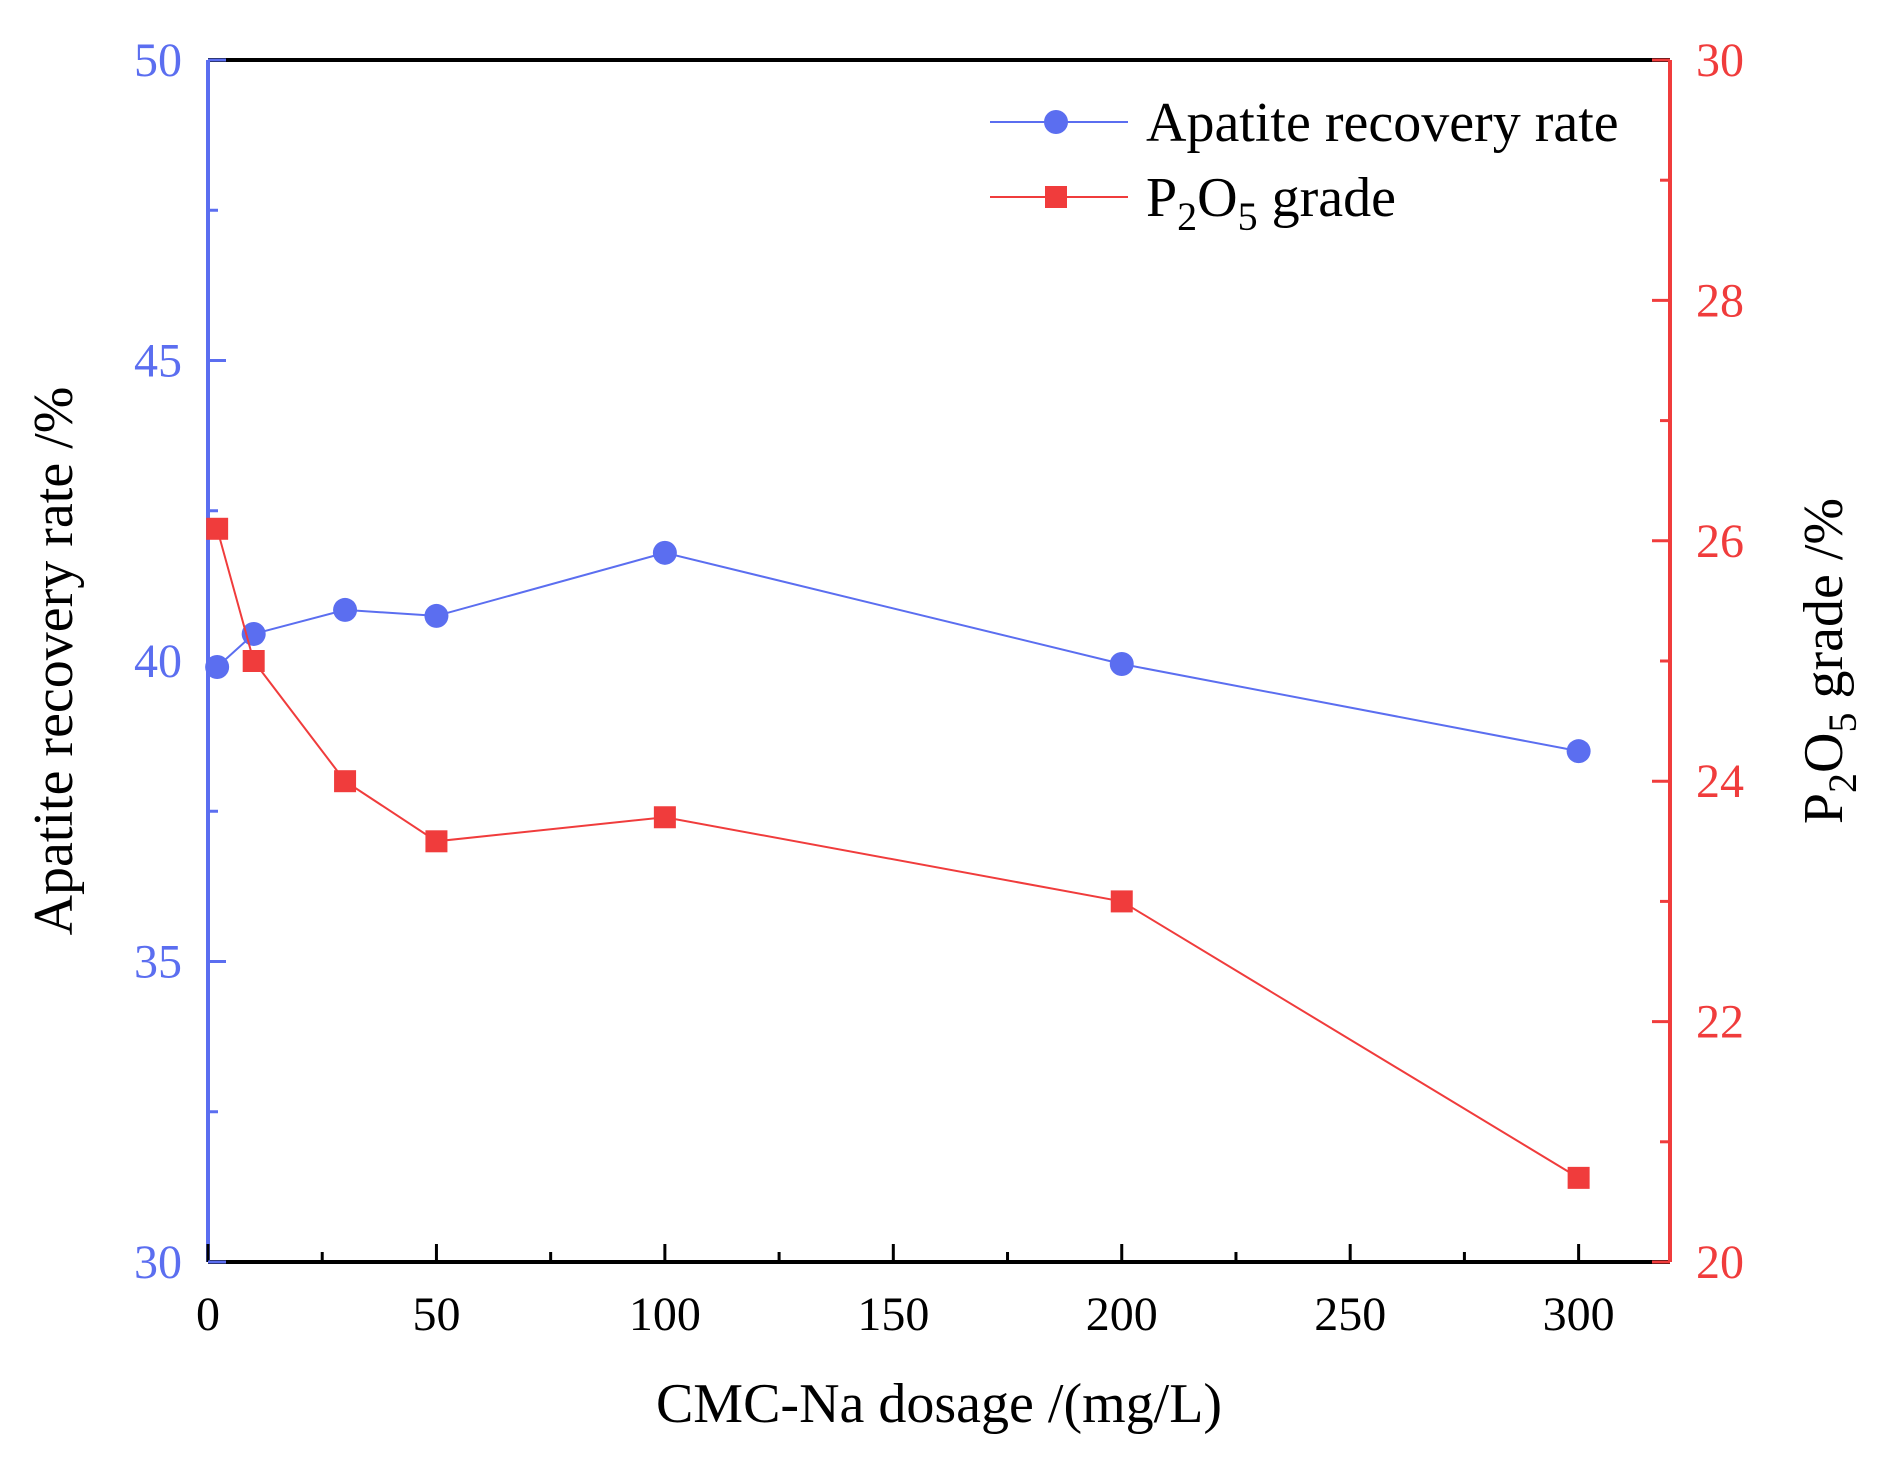 The width and height of the screenshot is (1877, 1472). I want to click on right-y-tick-label: 24, so click(1720, 781).